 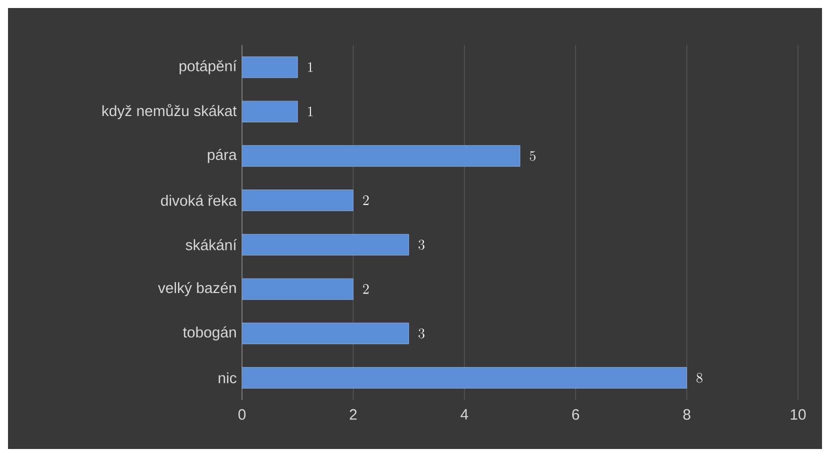 I want to click on x-tick-label: 4, so click(x=464, y=414).